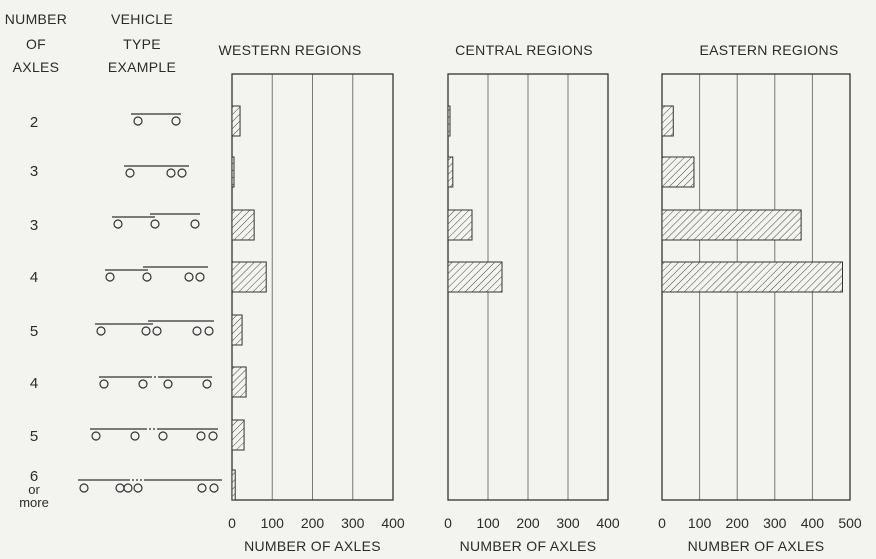  I want to click on tick-label-eastern-200: 200, so click(738, 523).